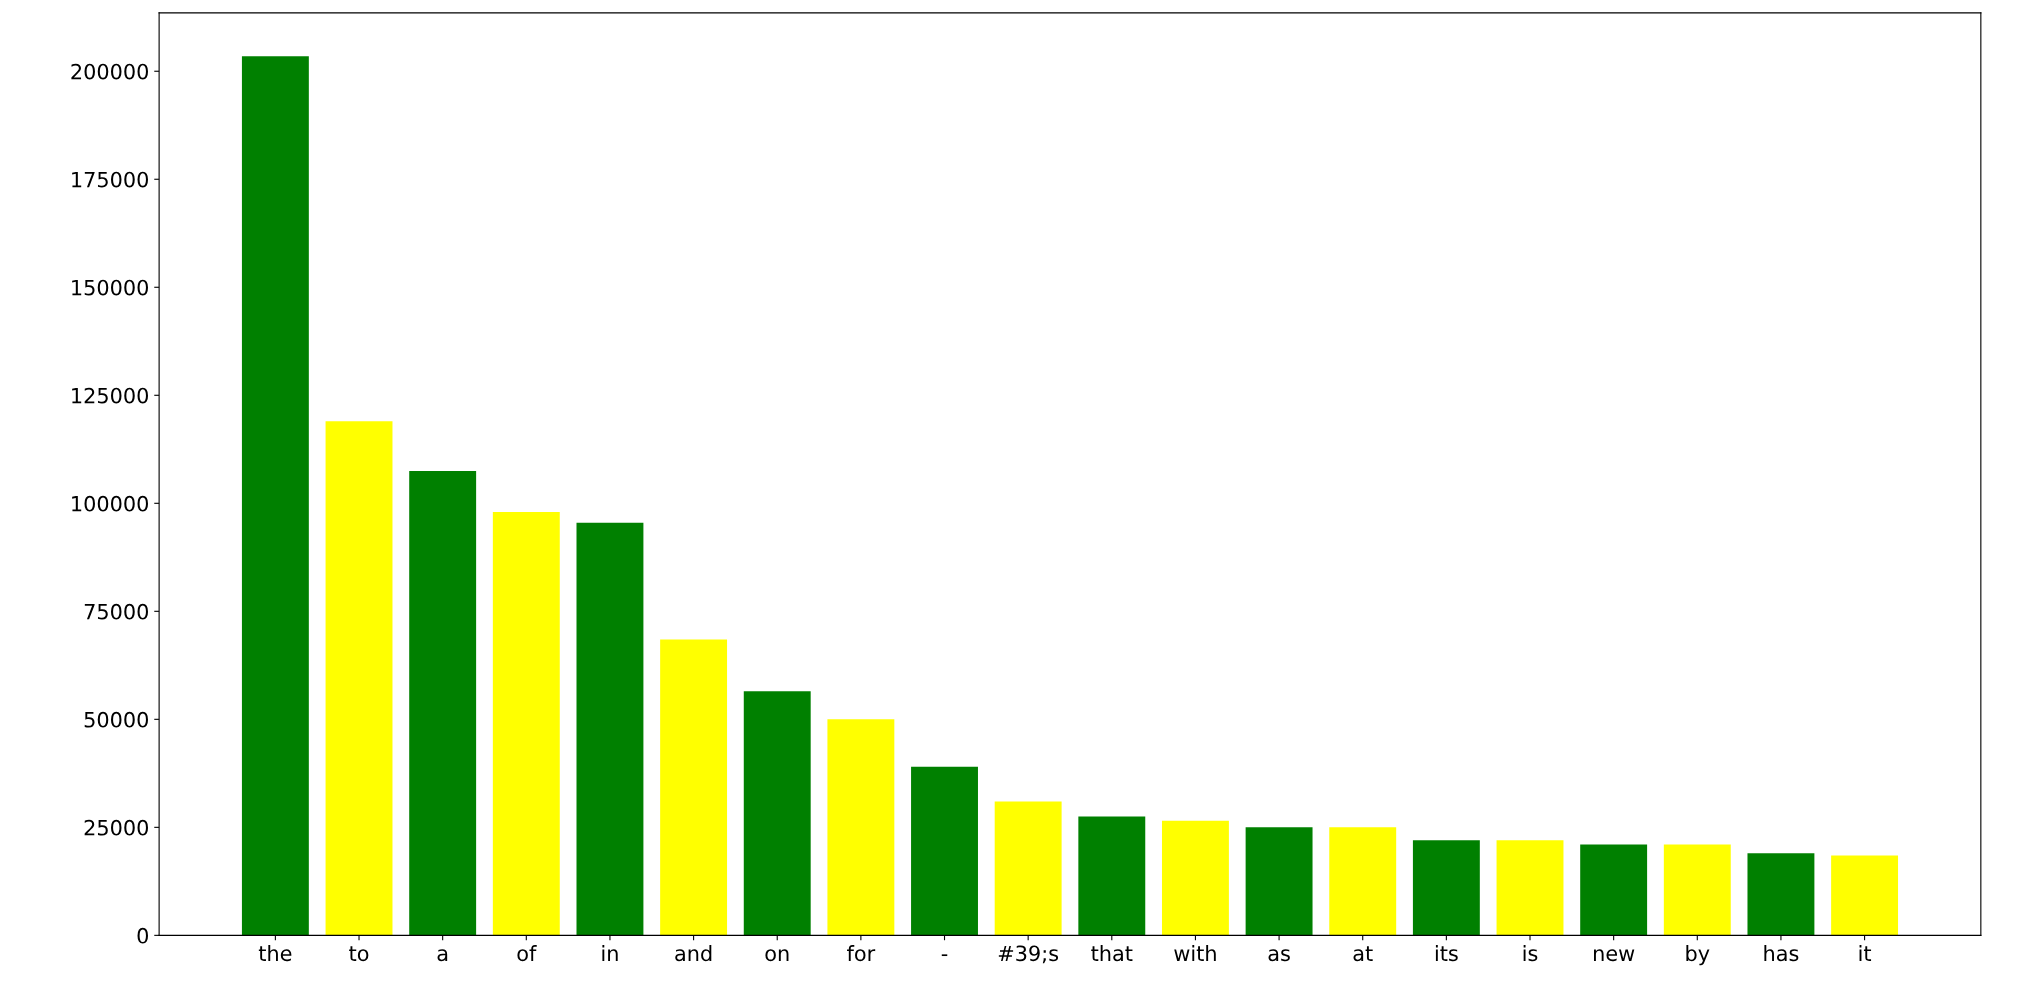 The image size is (2040, 994). What do you see at coordinates (116, 611) in the screenshot?
I see `y-tick-label: 75000` at bounding box center [116, 611].